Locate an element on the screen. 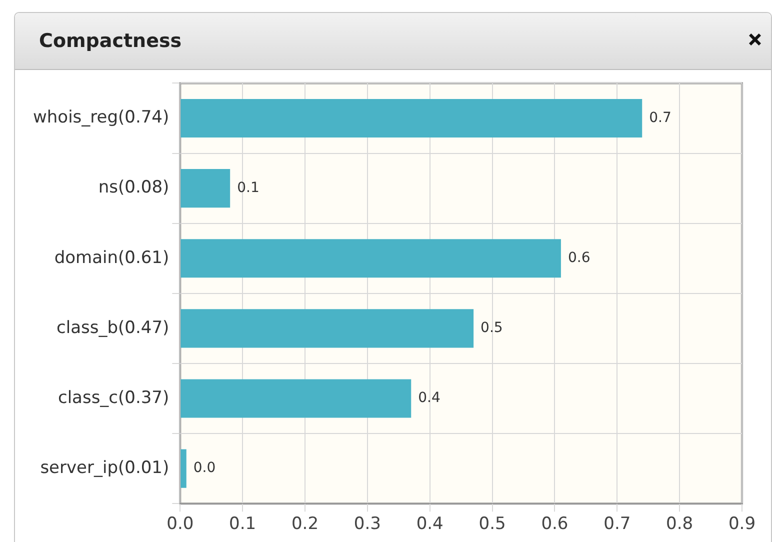 The image size is (772, 542). data-label: 0.6 is located at coordinates (579, 258).